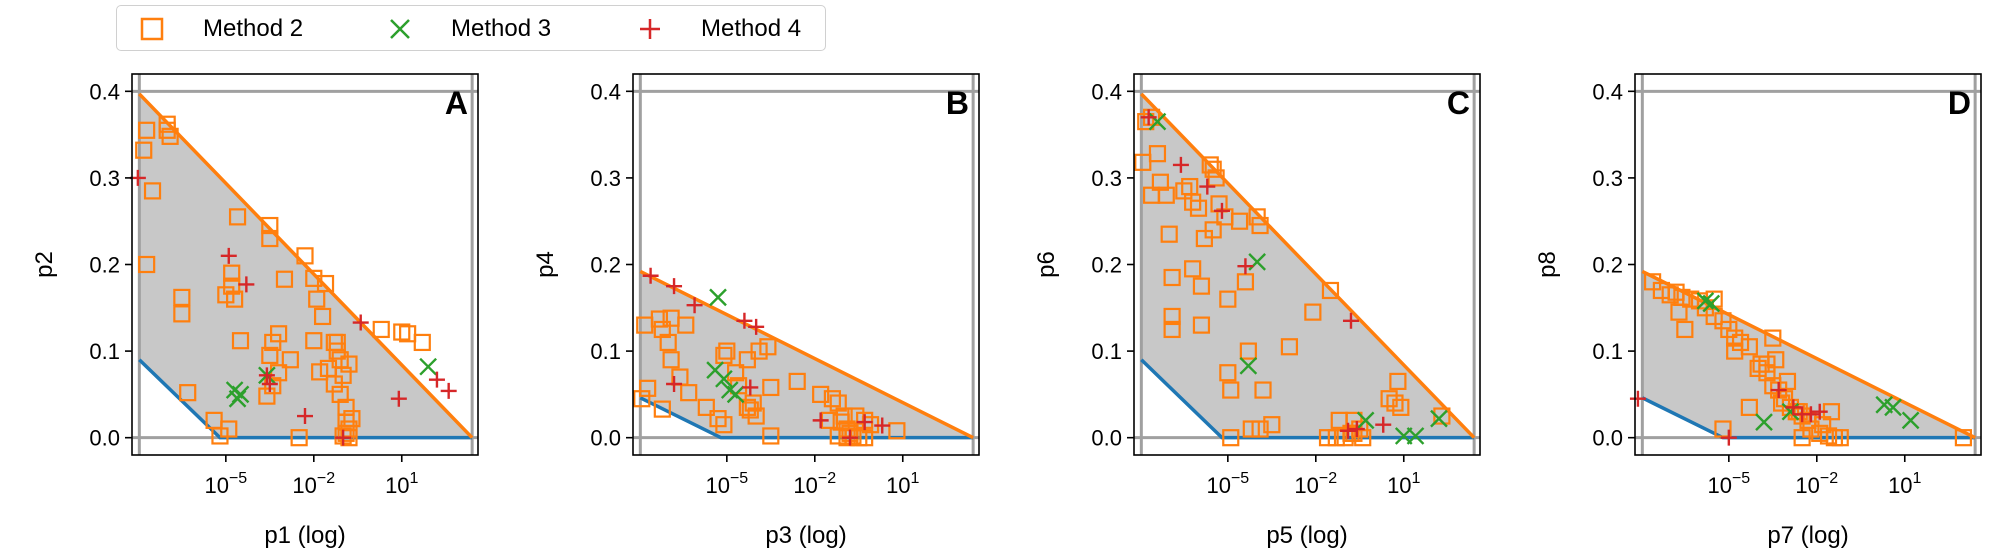 The image size is (2007, 555). What do you see at coordinates (1807, 535) in the screenshot?
I see `x-axis-label: p7 (log)` at bounding box center [1807, 535].